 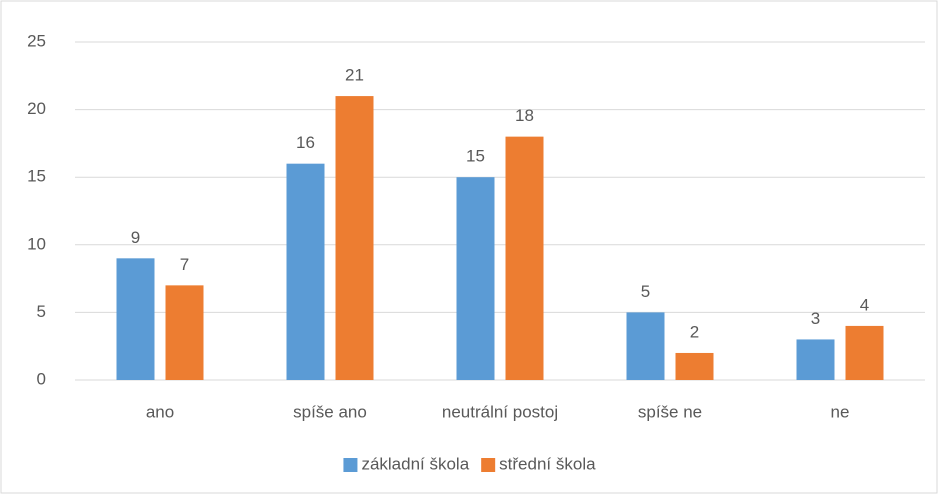 What do you see at coordinates (184, 264) in the screenshot?
I see `data-label: 7` at bounding box center [184, 264].